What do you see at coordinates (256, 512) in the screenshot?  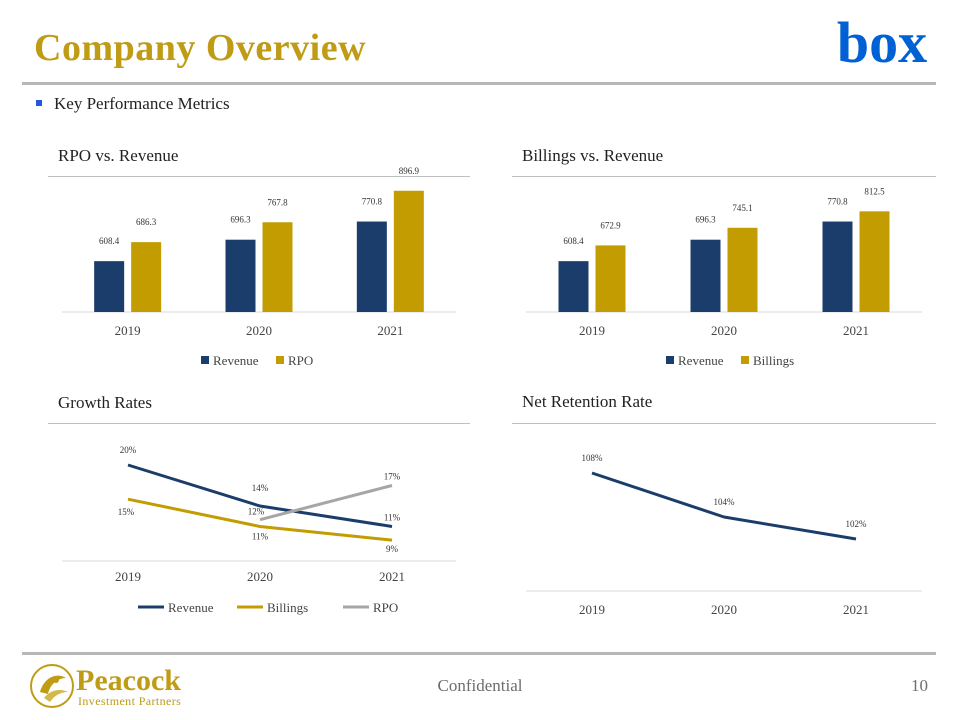 I see `data-label-rpo-2020: 12%` at bounding box center [256, 512].